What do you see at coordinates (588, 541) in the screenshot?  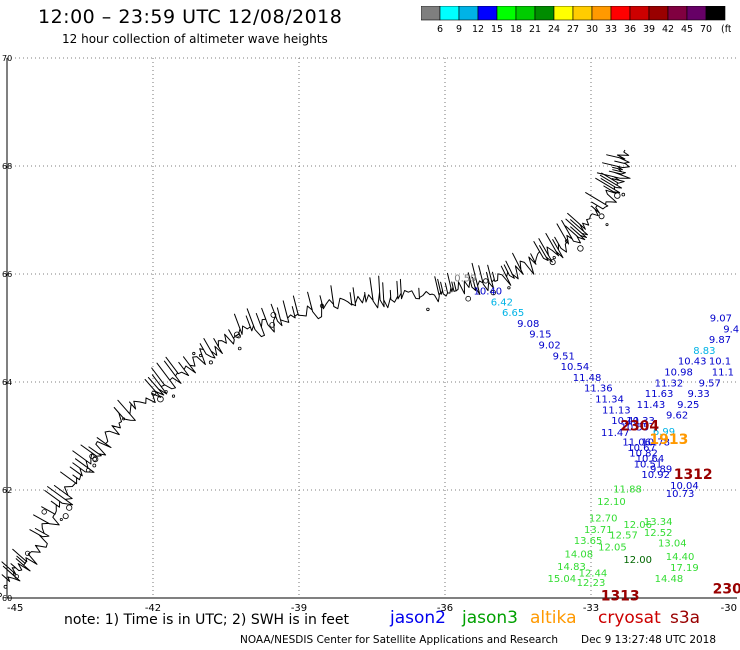 I see `wave-height-value: 13.65` at bounding box center [588, 541].